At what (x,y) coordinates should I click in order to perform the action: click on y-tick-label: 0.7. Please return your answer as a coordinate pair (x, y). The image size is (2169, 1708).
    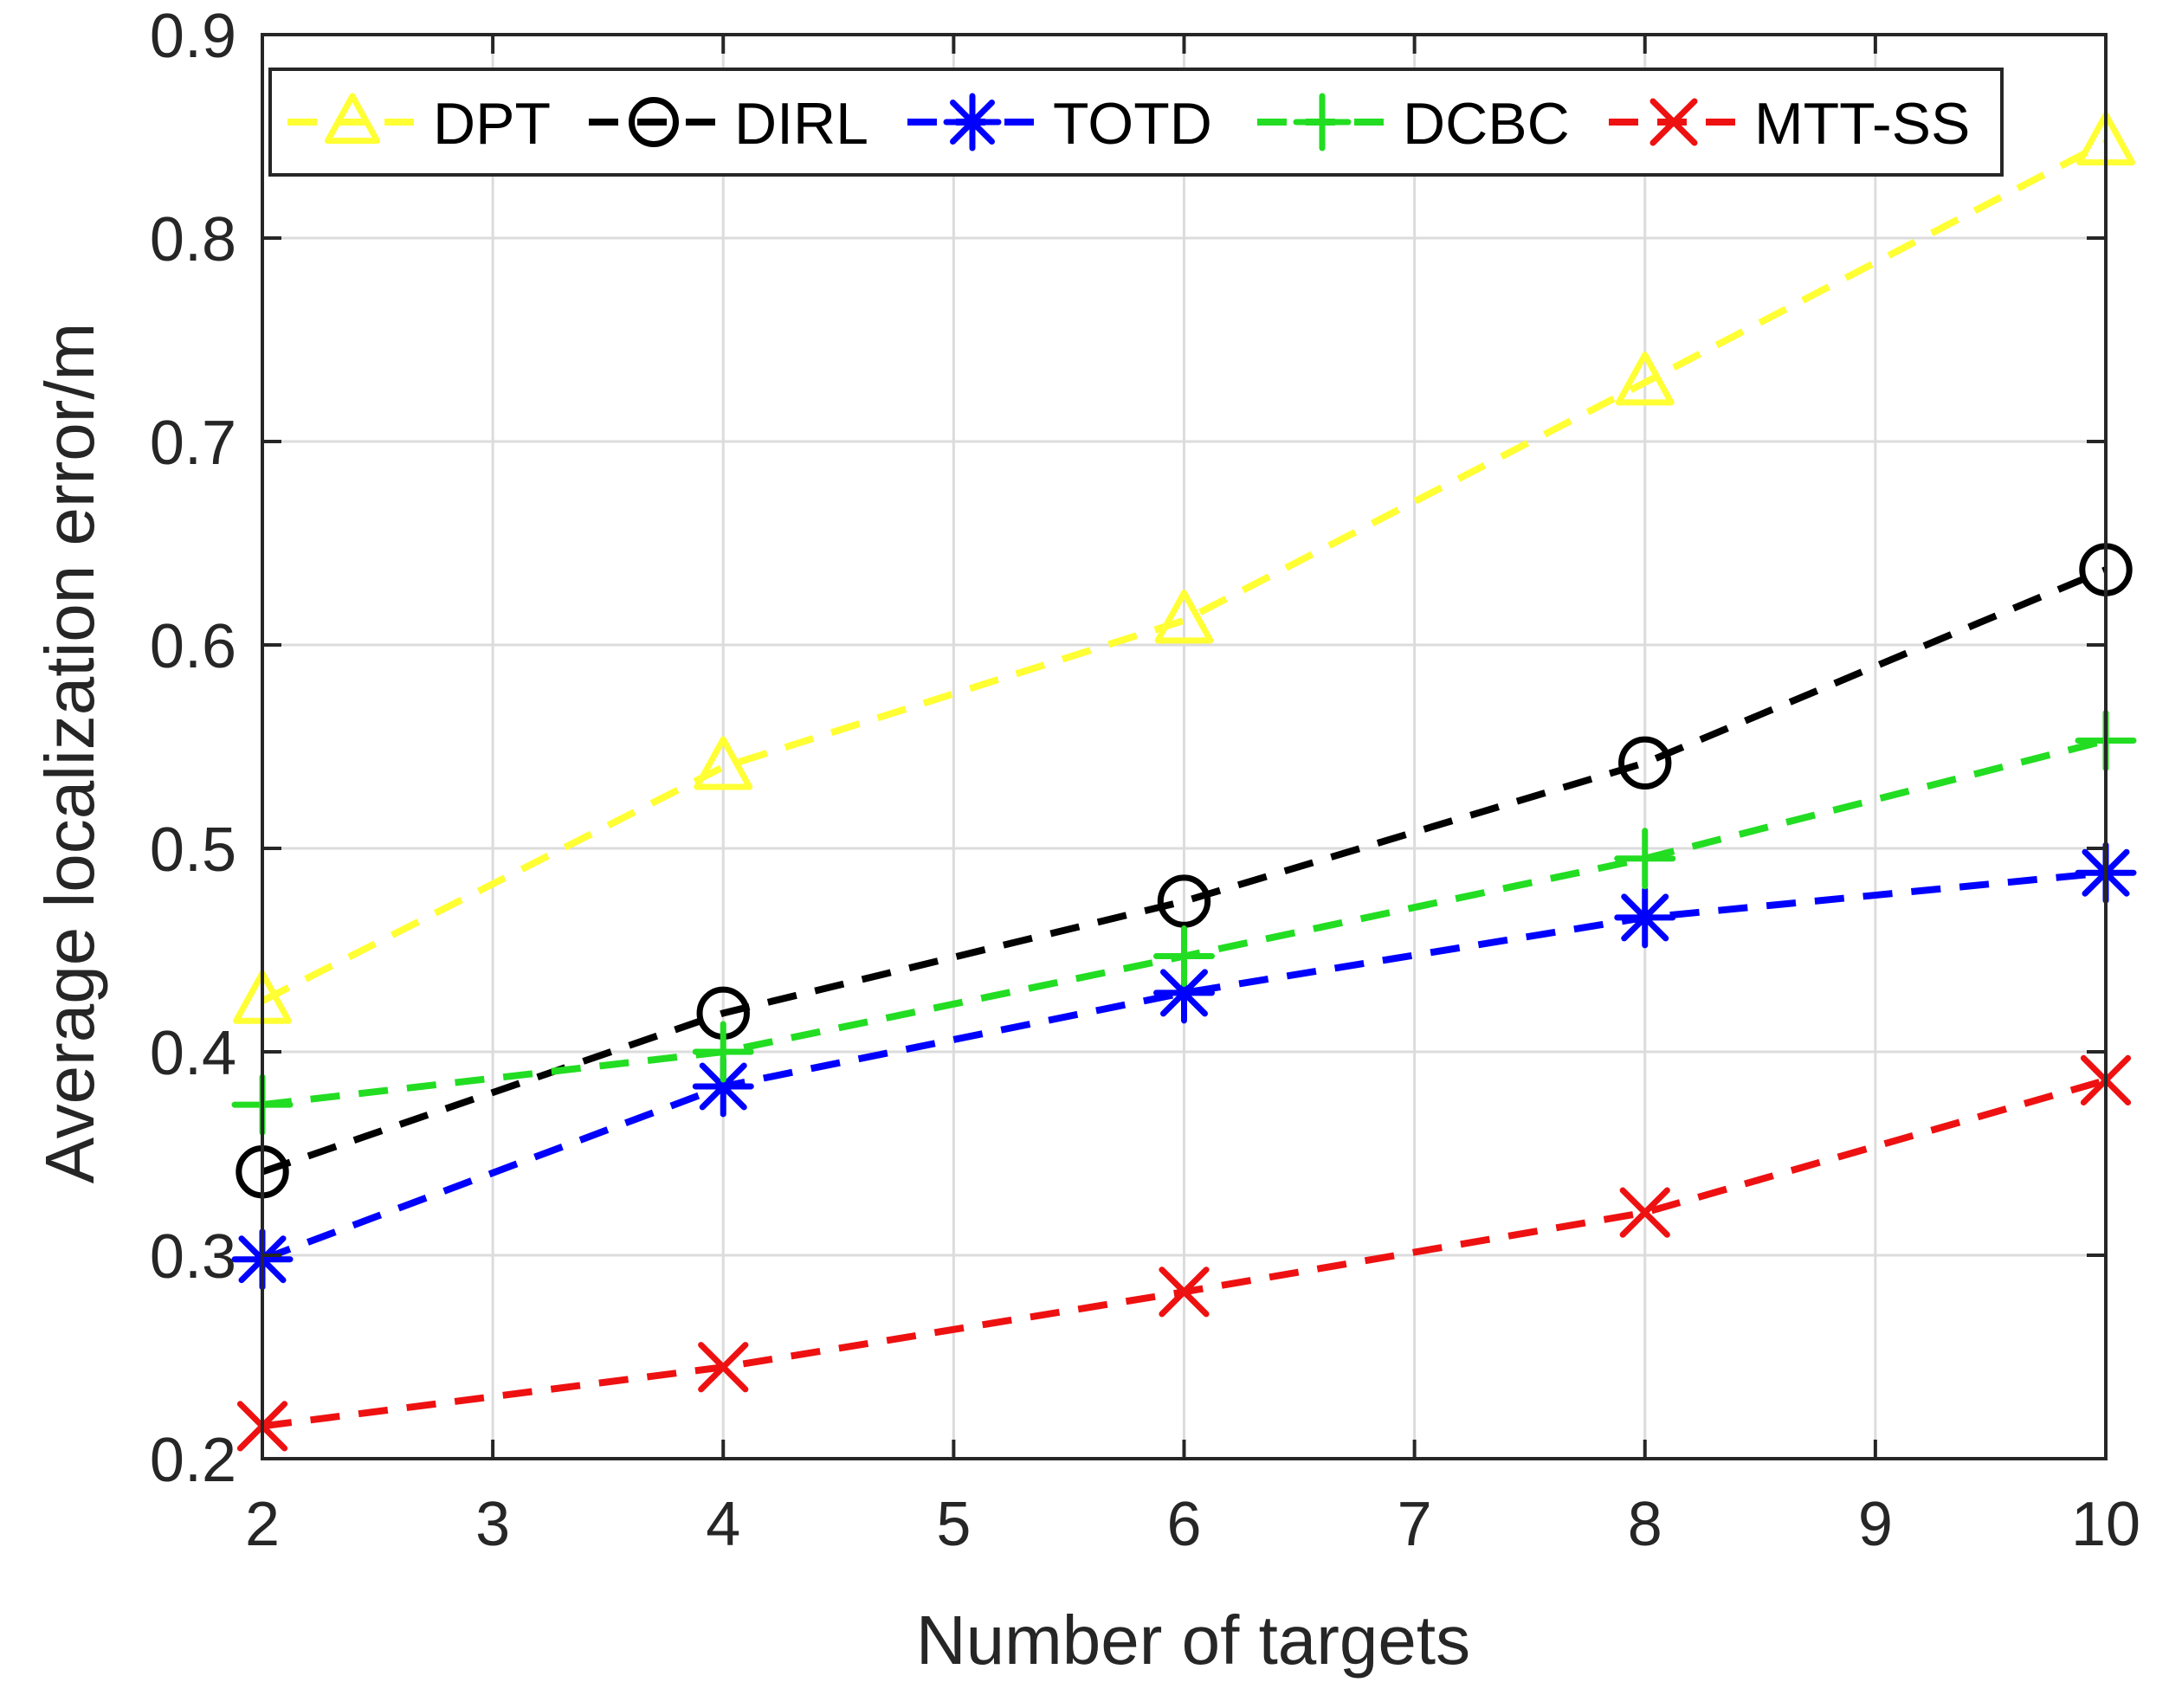
    Looking at the image, I should click on (193, 443).